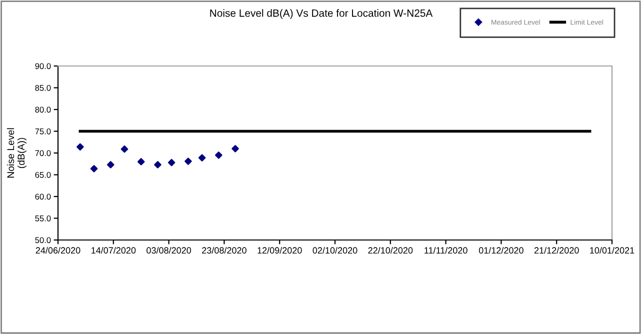  Describe the element at coordinates (169, 250) in the screenshot. I see `x-tick-label: 03/08/2020` at that location.